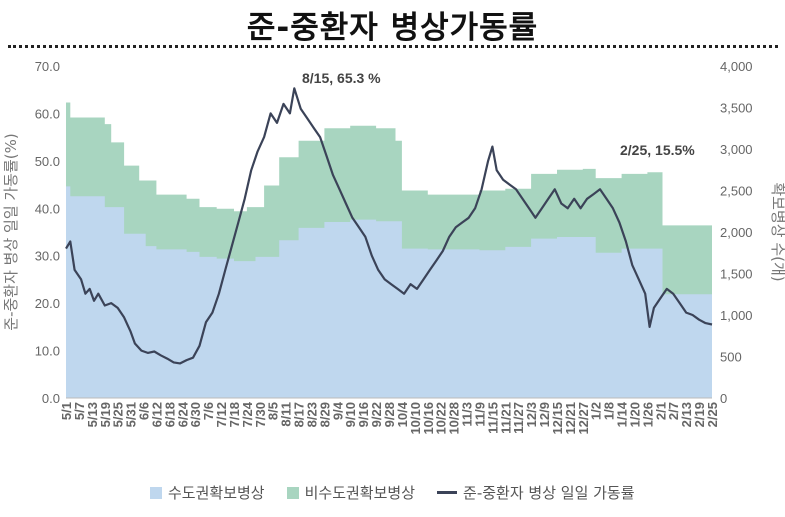 This screenshot has width=785, height=517. I want to click on x-tick-label: 6/18, so click(169, 414).